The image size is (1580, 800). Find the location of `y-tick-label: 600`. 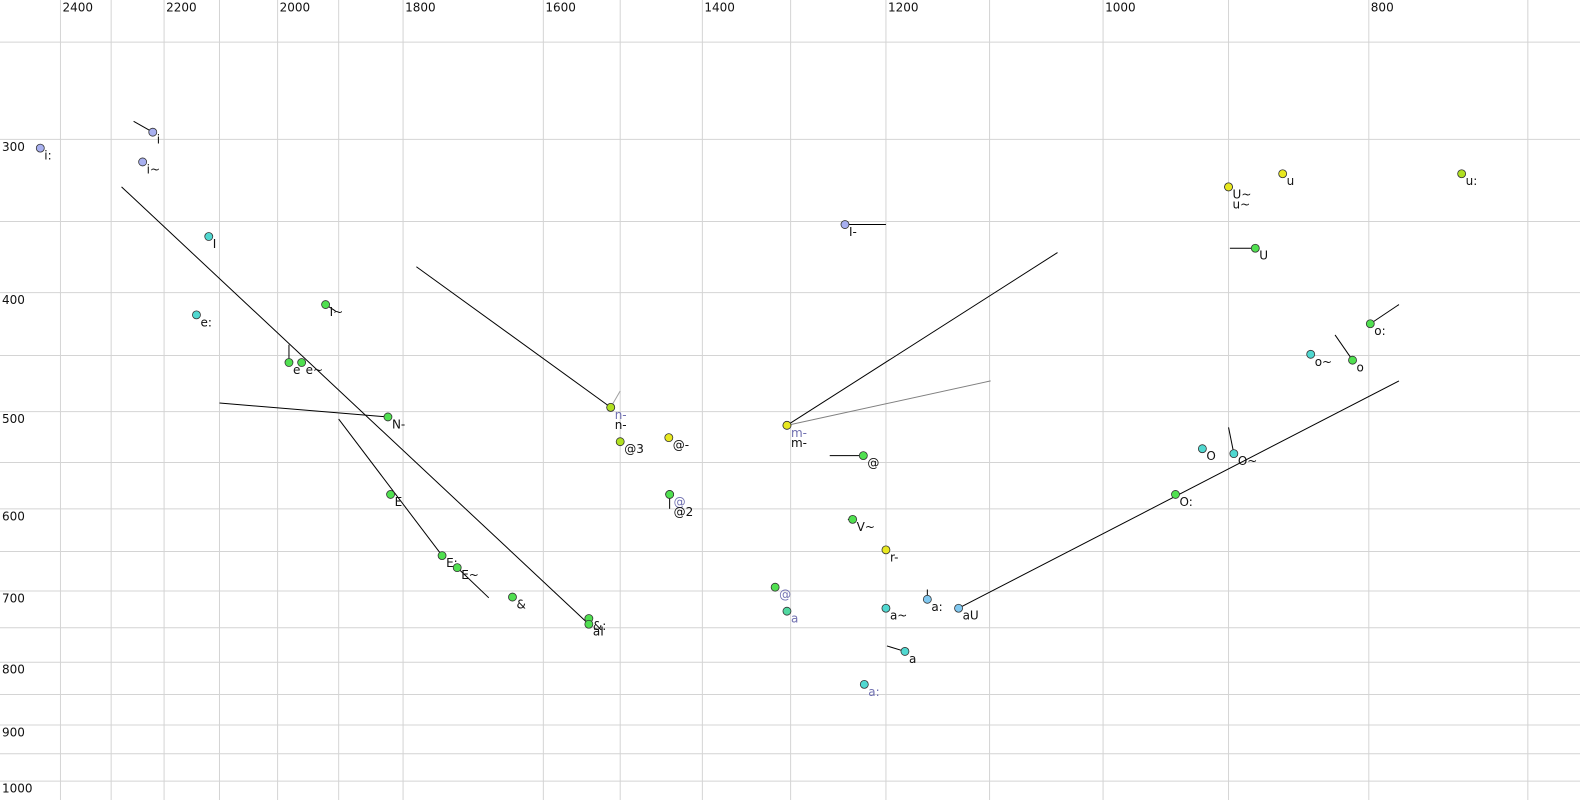

y-tick-label: 600 is located at coordinates (13, 516).